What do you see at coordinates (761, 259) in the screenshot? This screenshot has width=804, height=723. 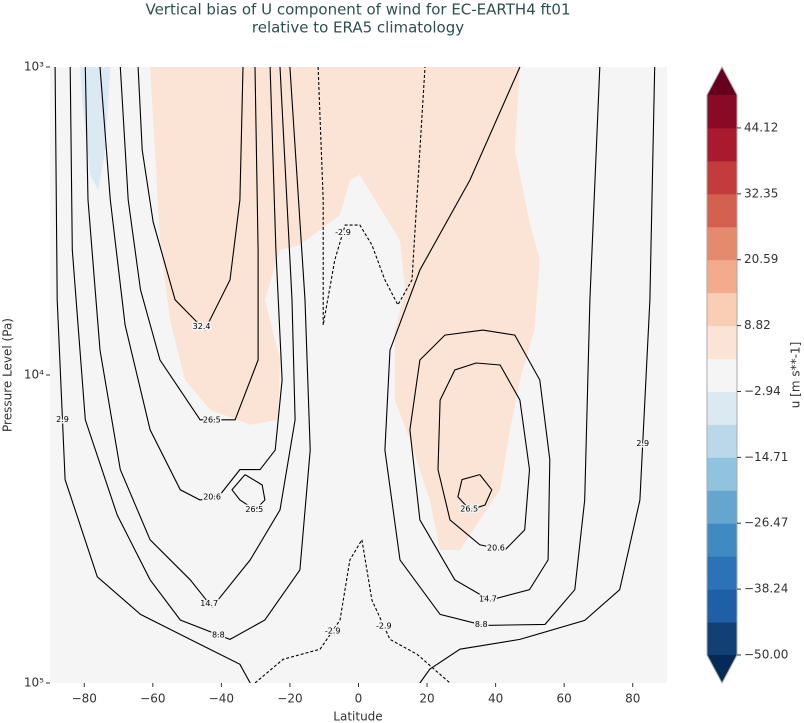 I see `colorbar-tick-label: 20.59` at bounding box center [761, 259].